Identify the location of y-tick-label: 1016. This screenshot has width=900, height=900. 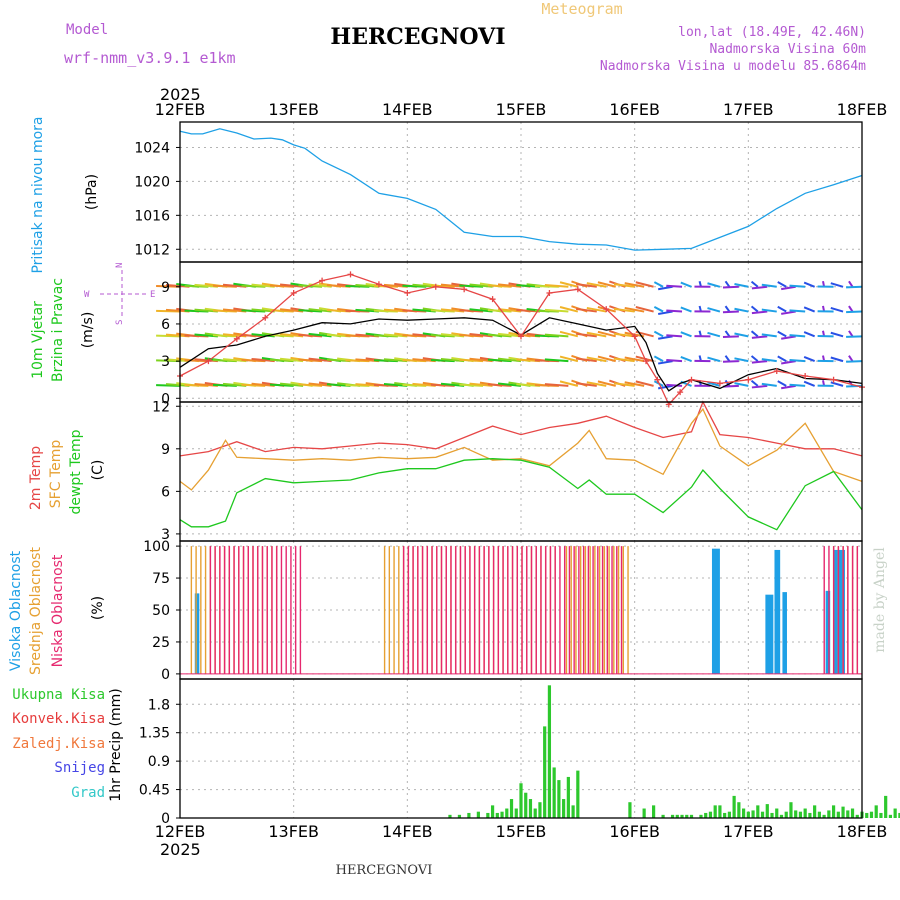
(152, 216).